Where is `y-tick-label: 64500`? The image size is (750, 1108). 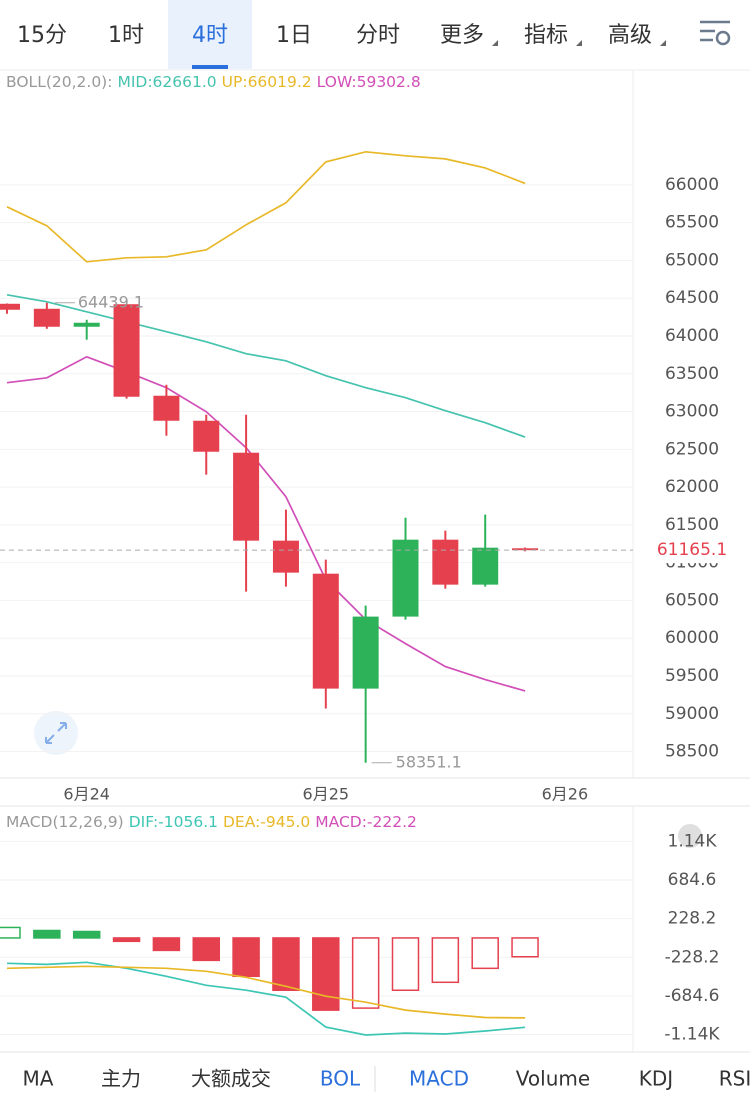
y-tick-label: 64500 is located at coordinates (692, 298).